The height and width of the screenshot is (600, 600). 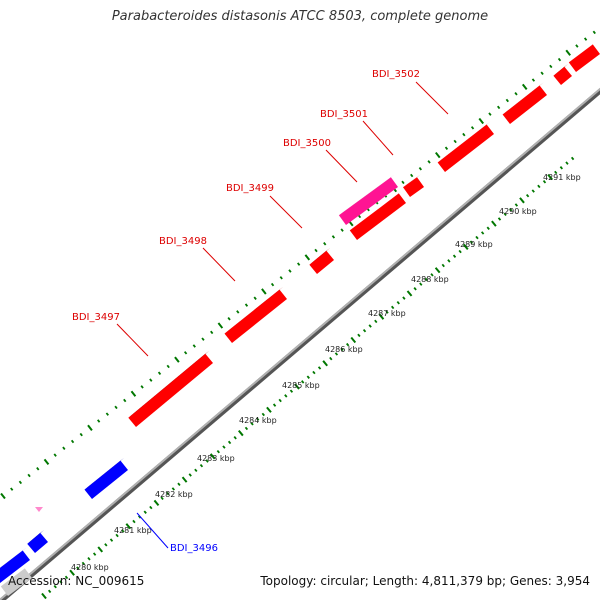 What do you see at coordinates (344, 349) in the screenshot?
I see `scale-label: 4286 kbp` at bounding box center [344, 349].